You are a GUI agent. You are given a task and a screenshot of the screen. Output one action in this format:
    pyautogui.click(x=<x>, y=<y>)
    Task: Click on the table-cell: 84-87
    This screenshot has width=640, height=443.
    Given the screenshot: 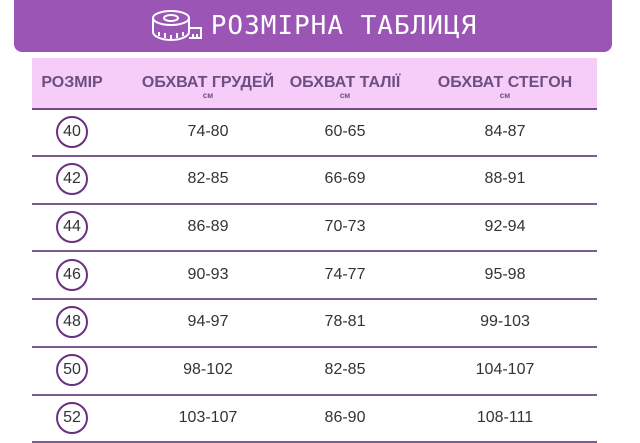 What is the action you would take?
    pyautogui.click(x=505, y=131)
    